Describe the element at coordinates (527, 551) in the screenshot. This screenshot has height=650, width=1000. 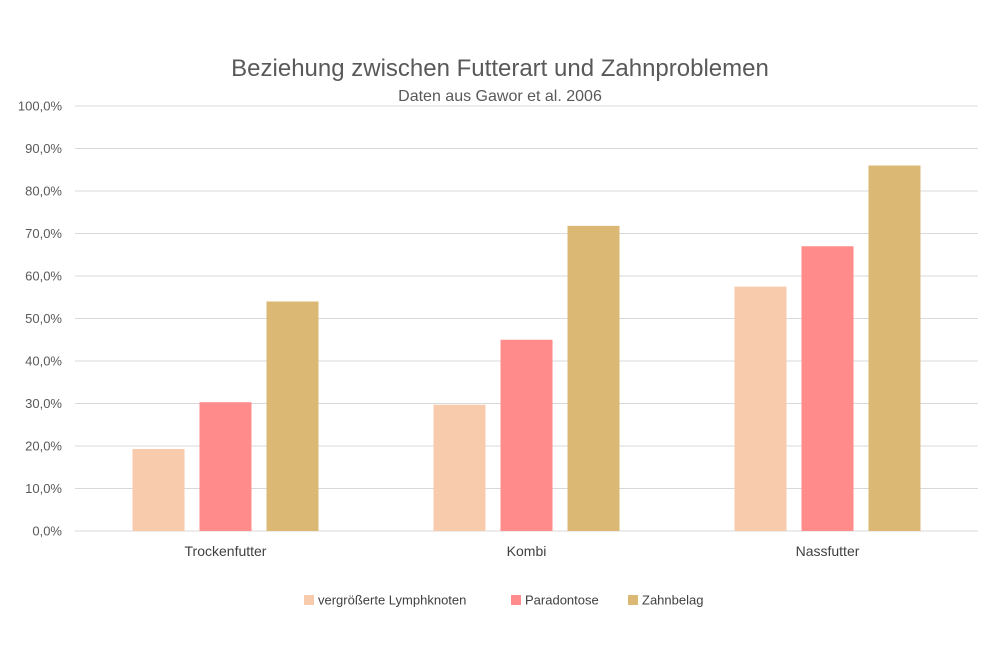
I see `category-label: Kombi` at that location.